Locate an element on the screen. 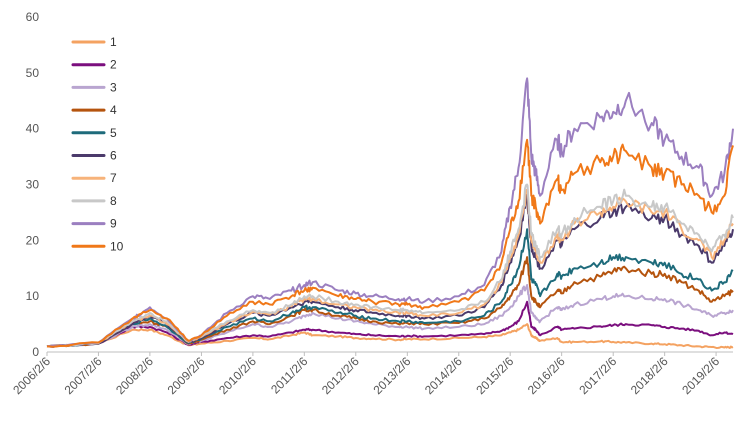 Image resolution: width=741 pixels, height=423 pixels. legend: 1 2 3 4 5 6 7 8 9 10 is located at coordinates (97, 144).